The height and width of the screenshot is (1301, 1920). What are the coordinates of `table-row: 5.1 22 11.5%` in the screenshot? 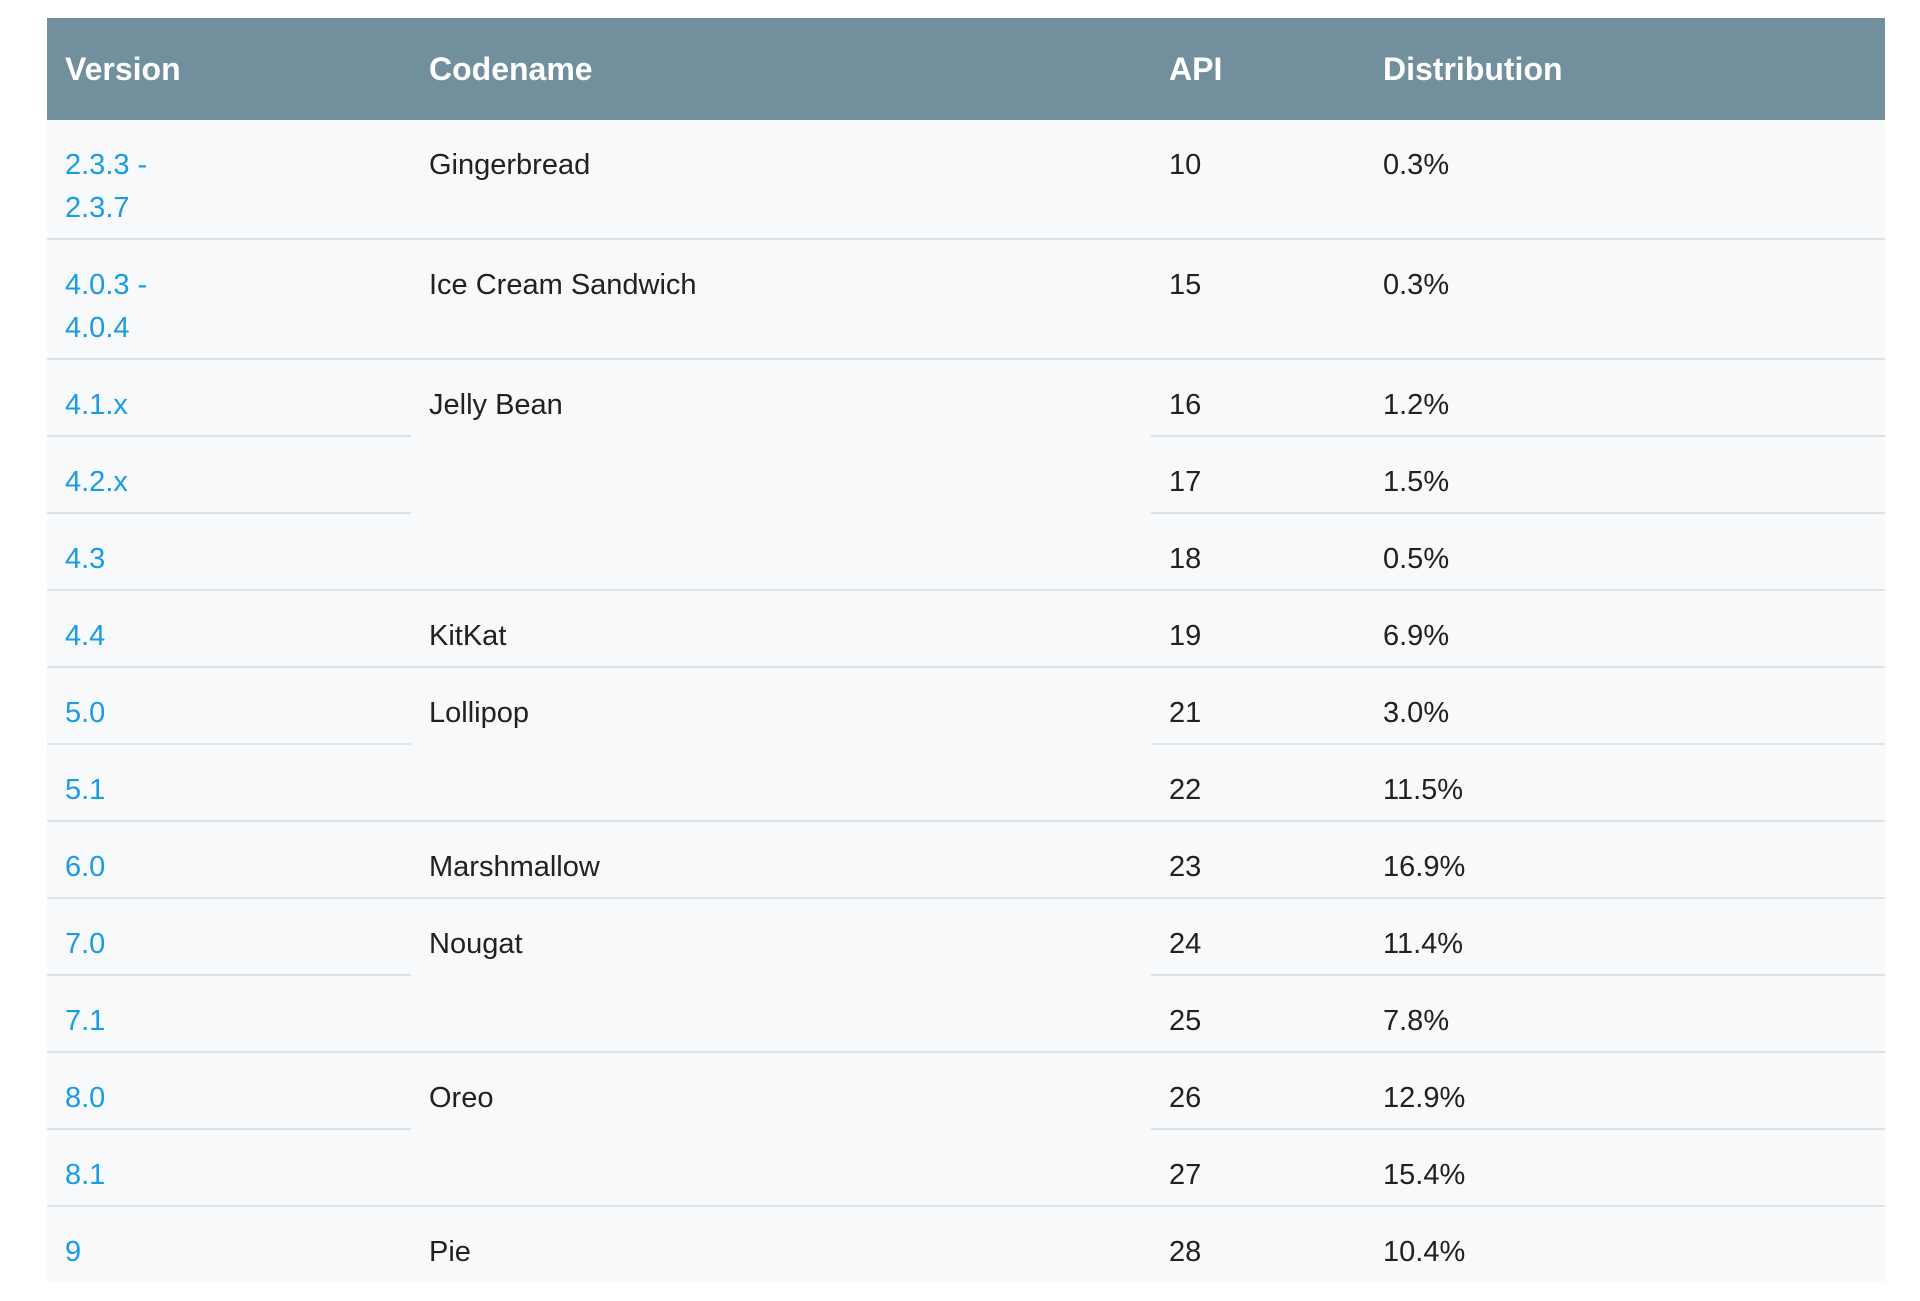 It's located at (966, 782).